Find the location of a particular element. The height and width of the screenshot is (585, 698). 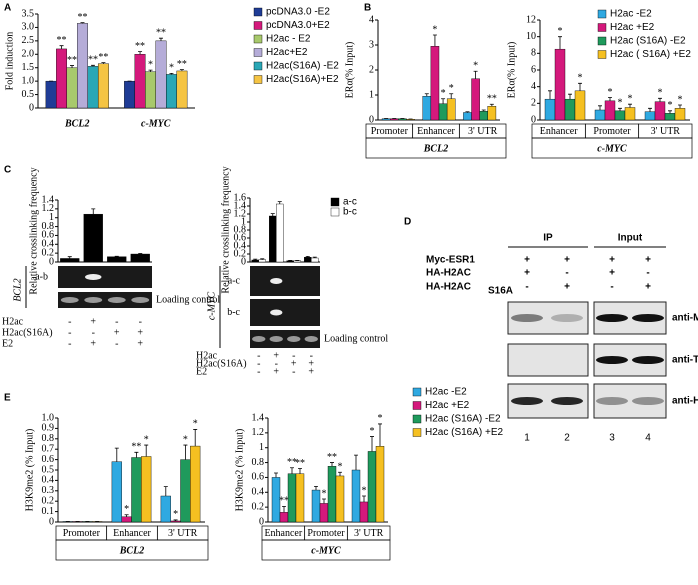

y-tick-label: 1.4 is located at coordinates (258, 417).